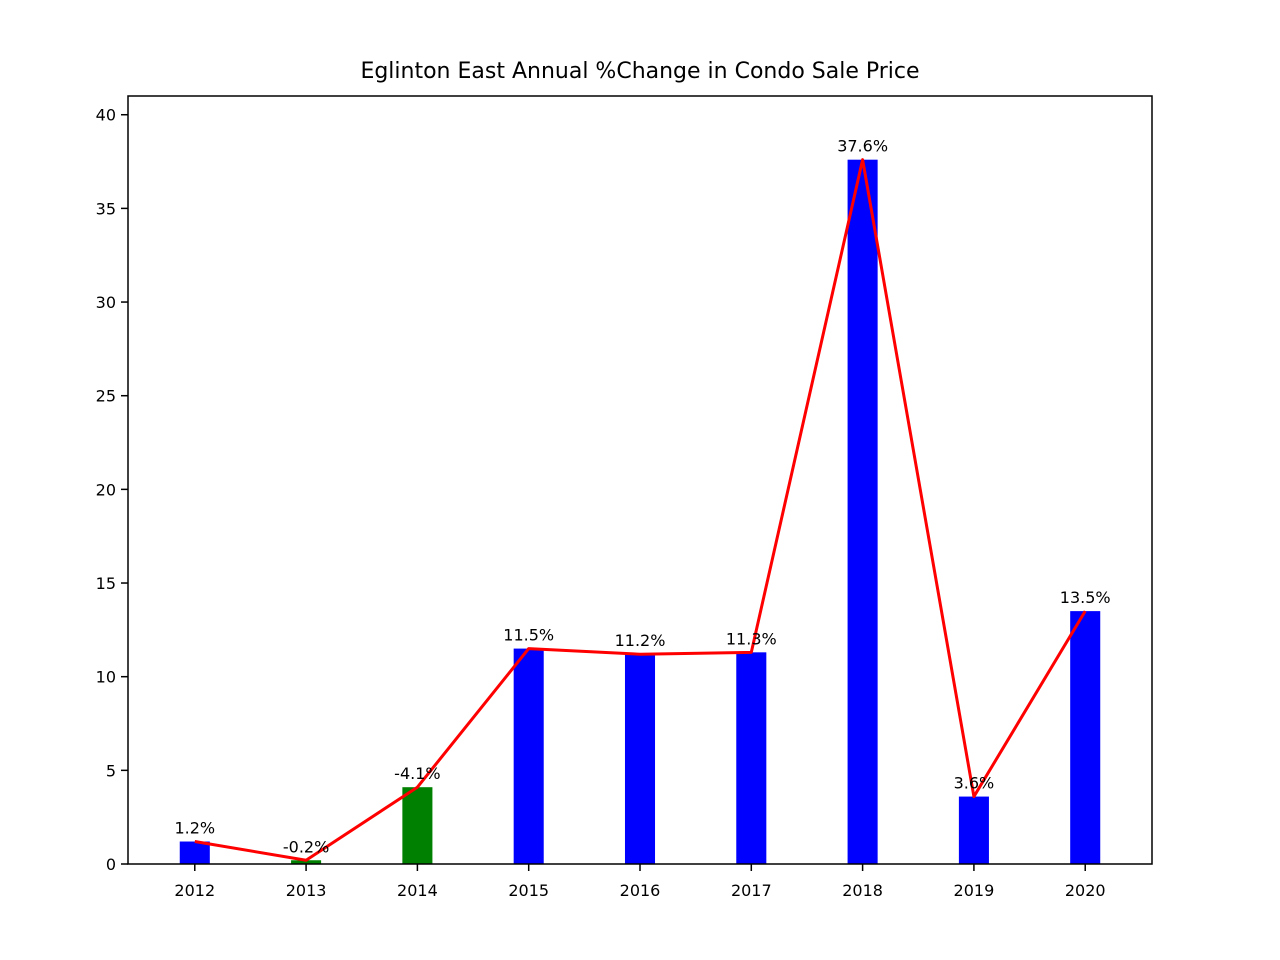 Image resolution: width=1280 pixels, height=960 pixels. What do you see at coordinates (640, 890) in the screenshot?
I see `x-tick-label: 2016` at bounding box center [640, 890].